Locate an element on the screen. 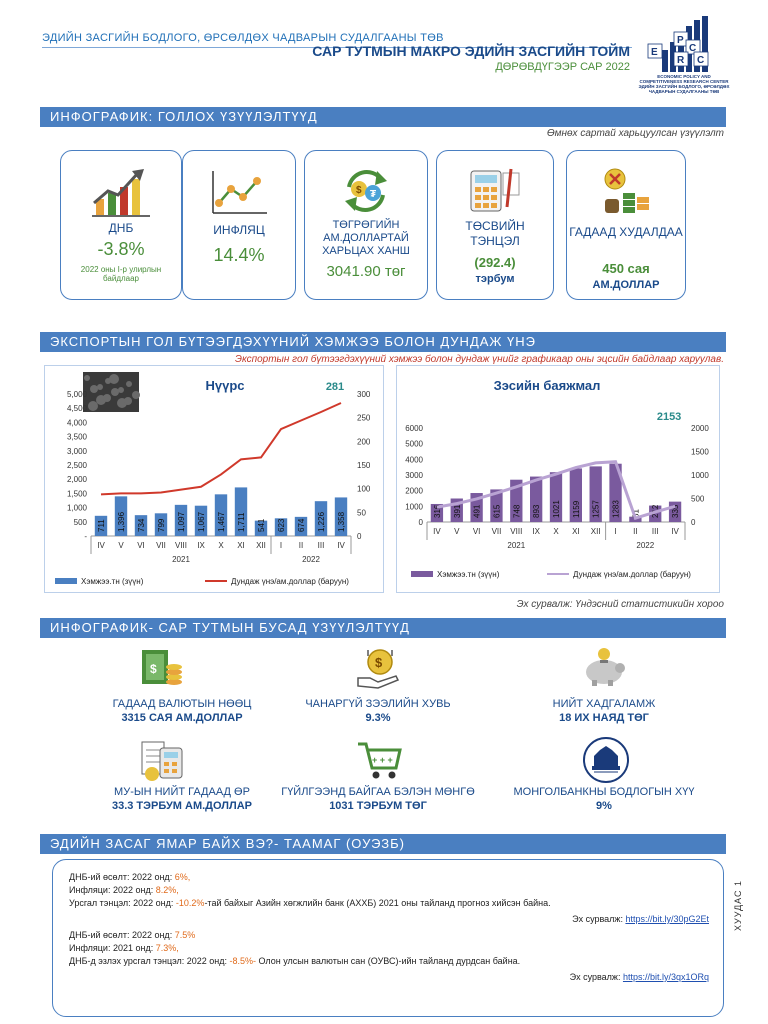  forecast1-source-link: https://bit.ly/30pG2Et is located at coordinates (667, 919).